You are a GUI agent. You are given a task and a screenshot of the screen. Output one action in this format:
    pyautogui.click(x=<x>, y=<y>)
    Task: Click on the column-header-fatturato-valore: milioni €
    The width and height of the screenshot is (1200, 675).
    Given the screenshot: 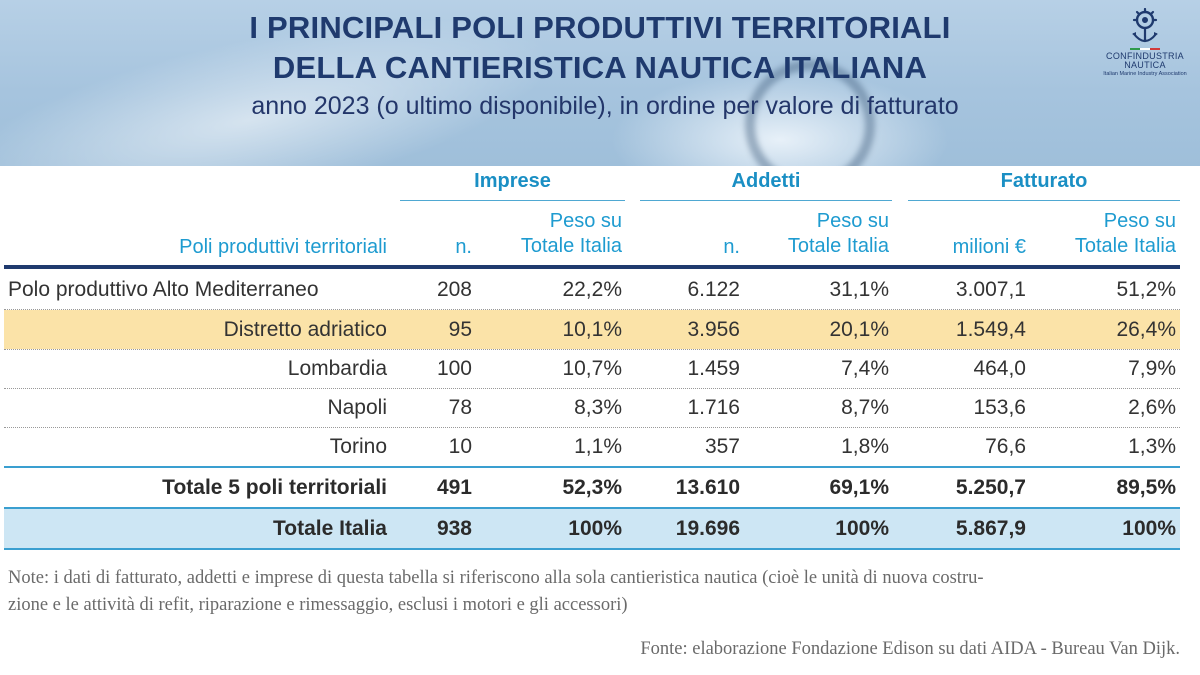 What is the action you would take?
    pyautogui.click(x=989, y=247)
    